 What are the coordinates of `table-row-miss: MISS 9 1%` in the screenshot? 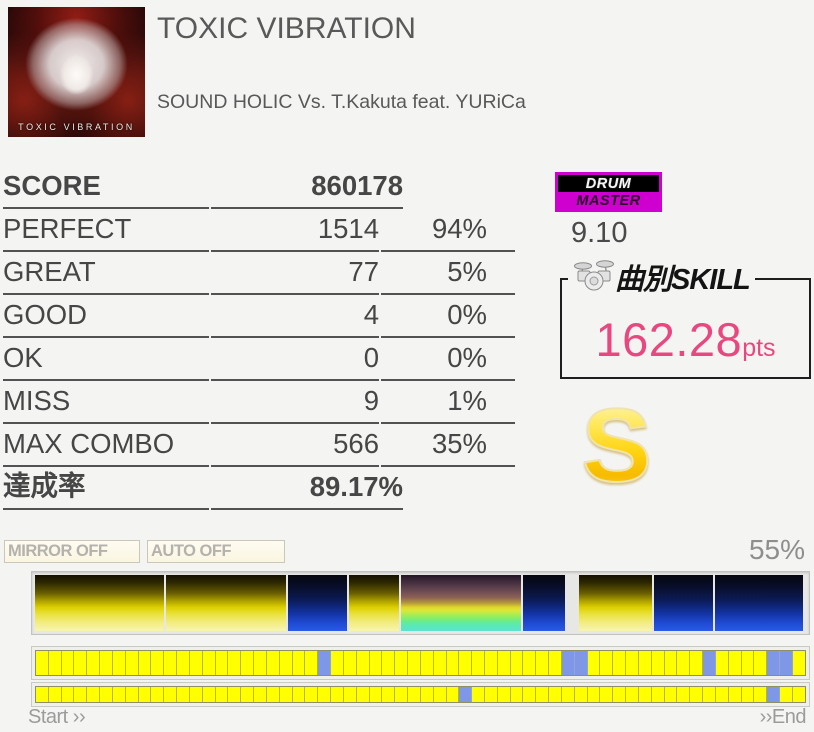 It's located at (259, 402).